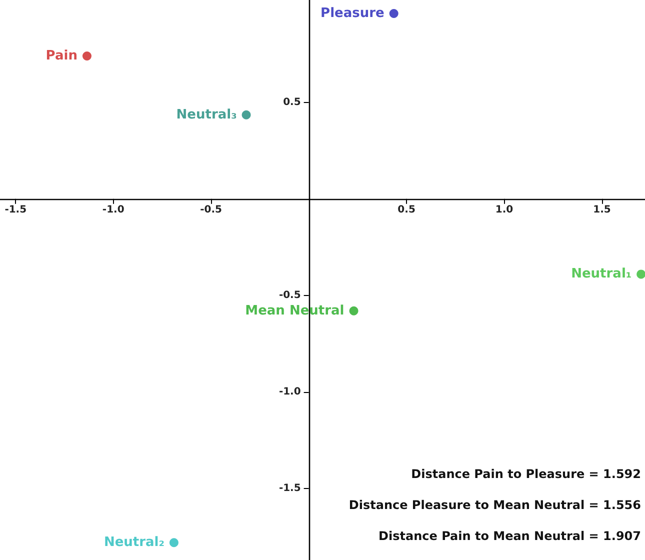 The height and width of the screenshot is (560, 645). What do you see at coordinates (602, 210) in the screenshot?
I see `x-tick-label: 1.5` at bounding box center [602, 210].